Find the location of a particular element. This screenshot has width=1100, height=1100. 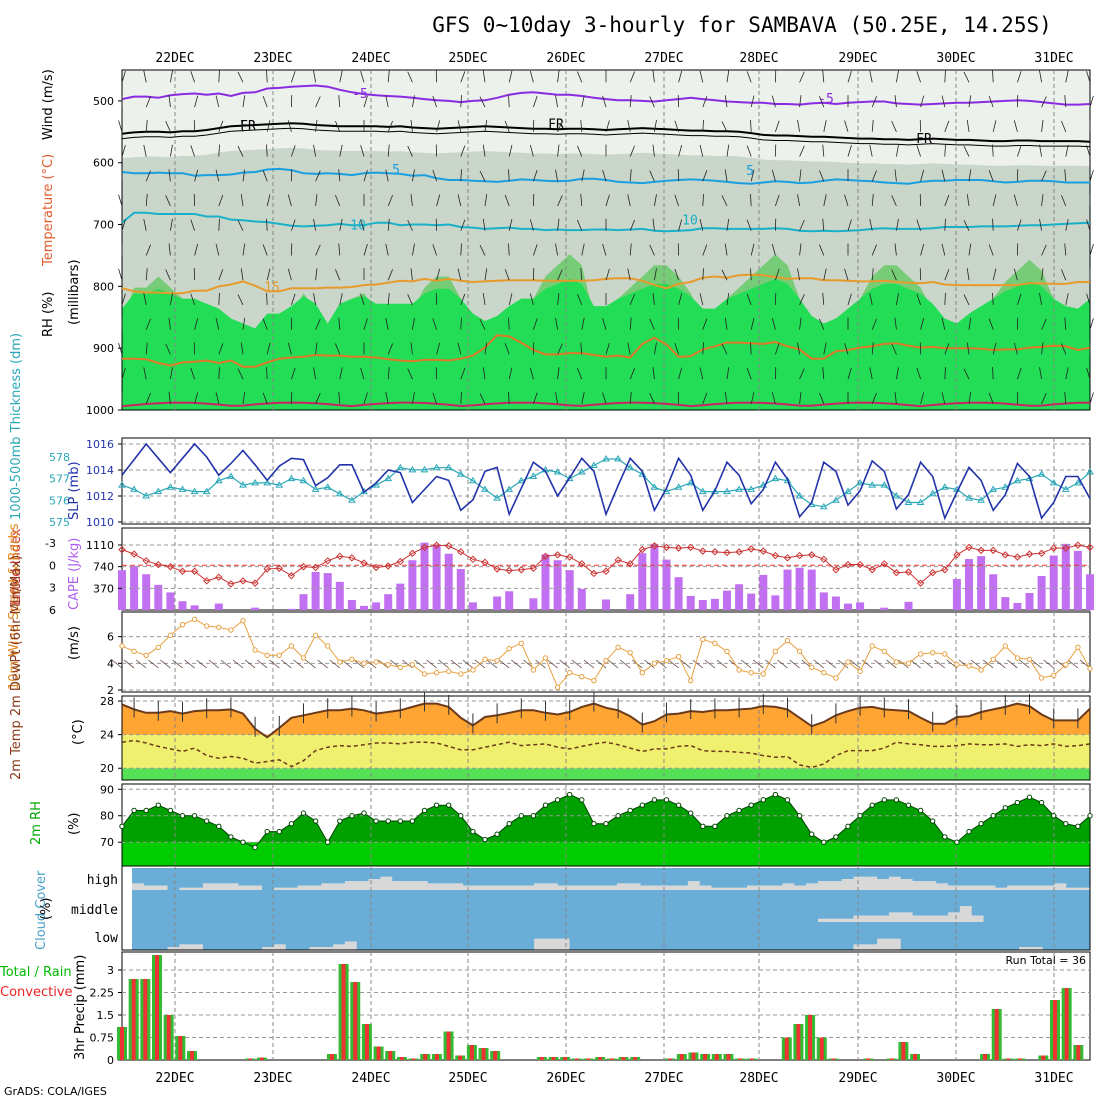

date-label-top: 29DEC is located at coordinates (857, 58).